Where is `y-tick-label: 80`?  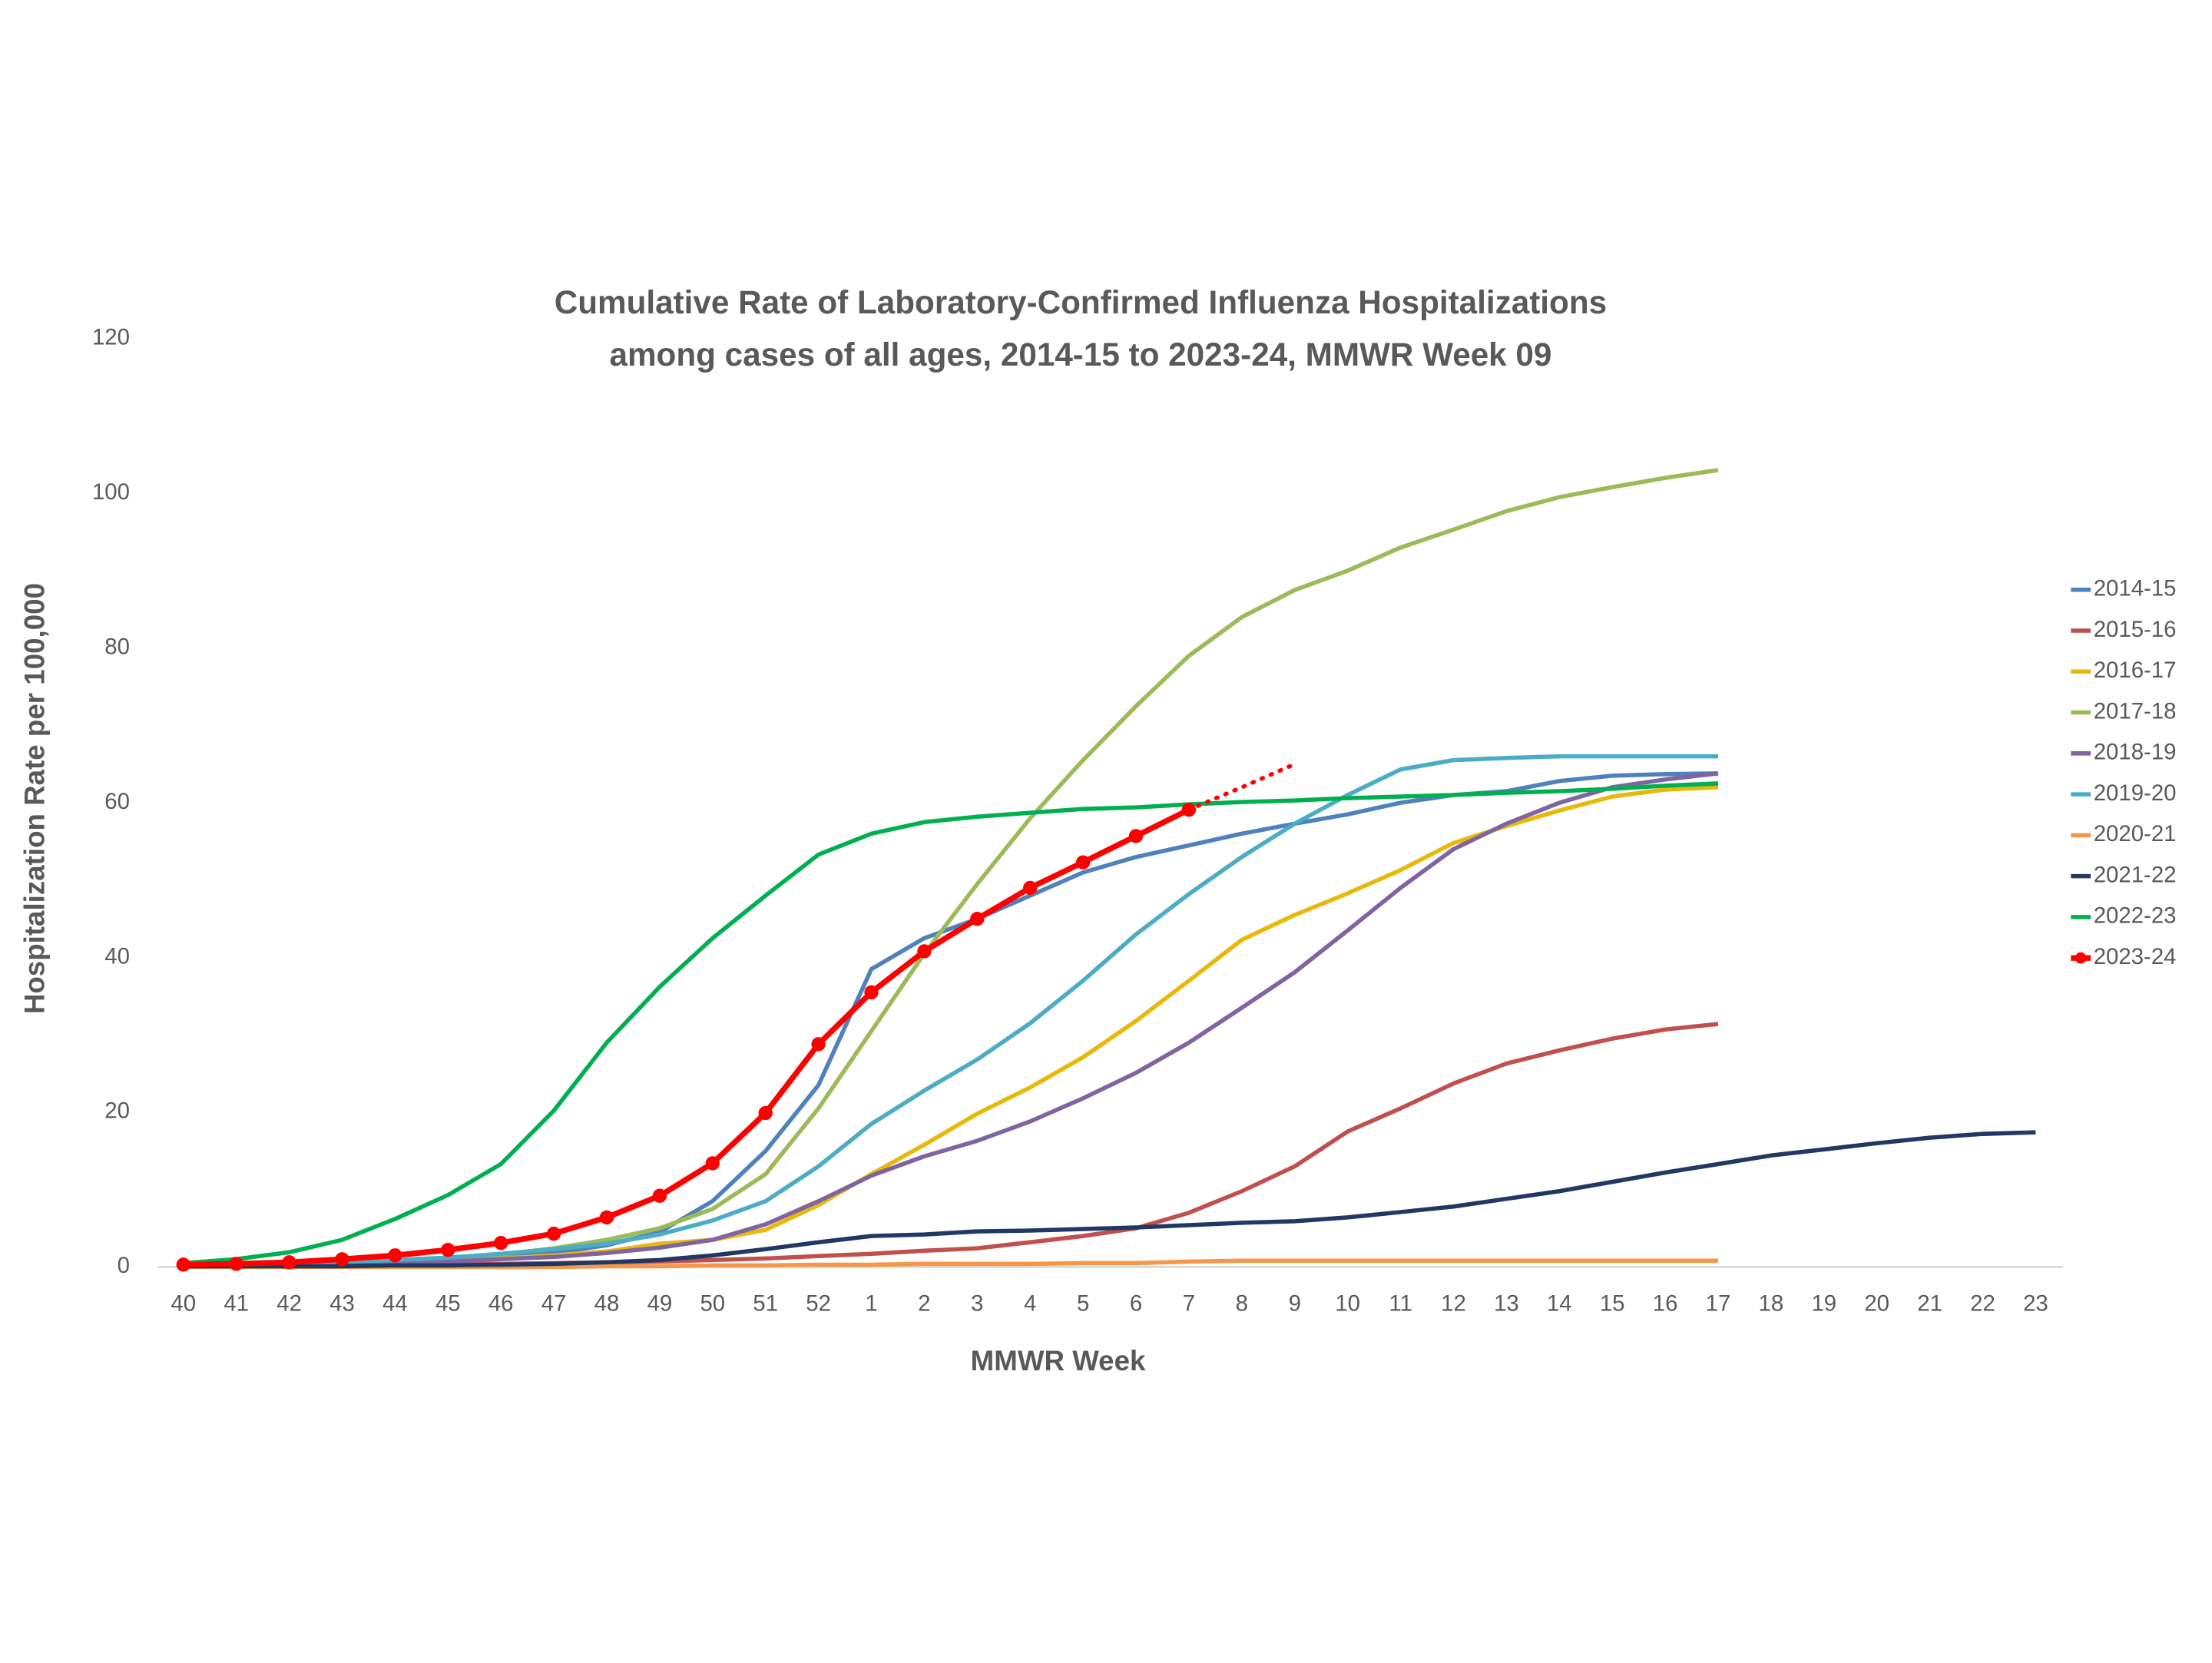
y-tick-label: 80 is located at coordinates (117, 646).